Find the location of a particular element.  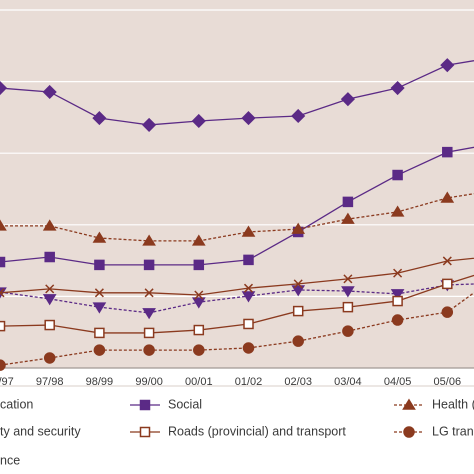

x-tick-label: 97/98 is located at coordinates (50, 382).